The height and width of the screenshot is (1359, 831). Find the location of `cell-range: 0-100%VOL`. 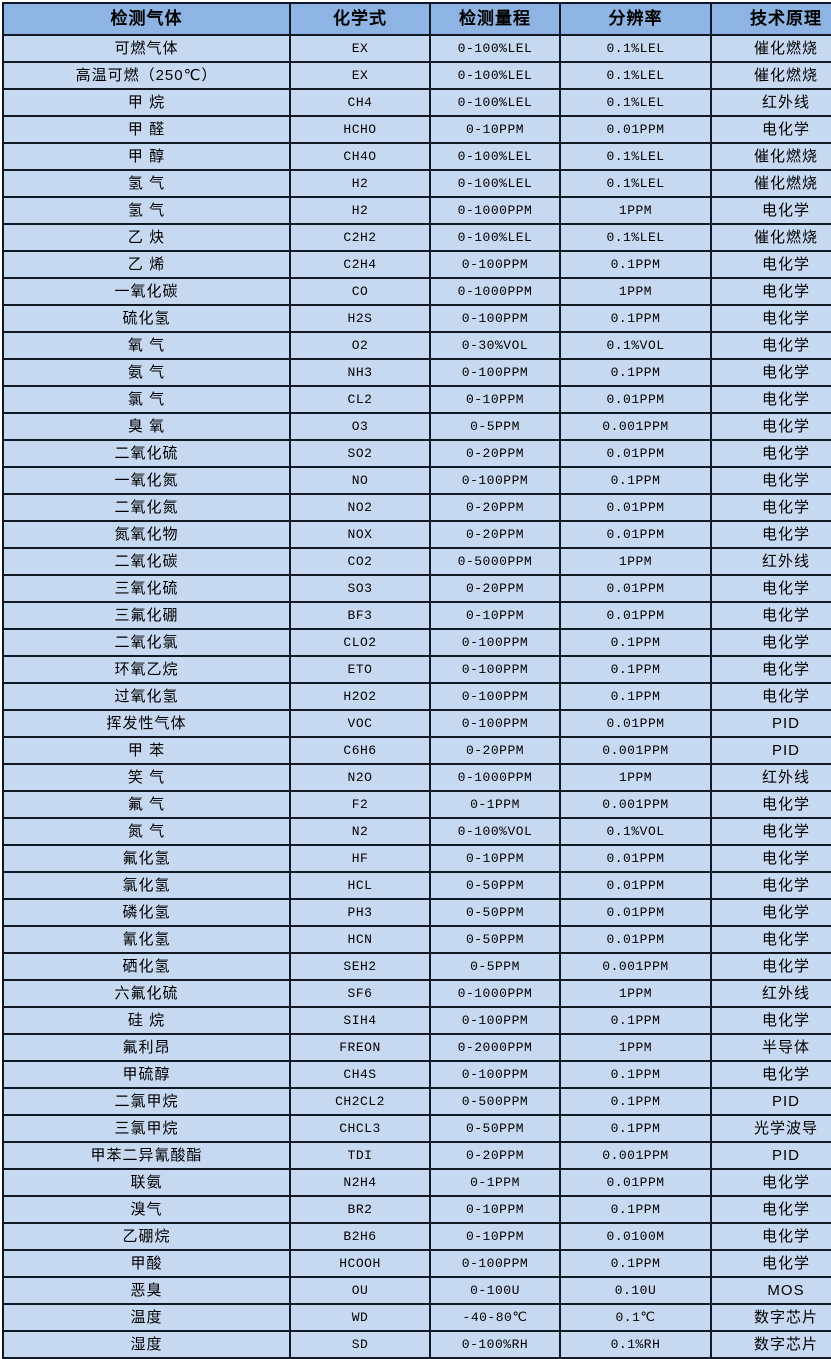

cell-range: 0-100%VOL is located at coordinates (495, 831).